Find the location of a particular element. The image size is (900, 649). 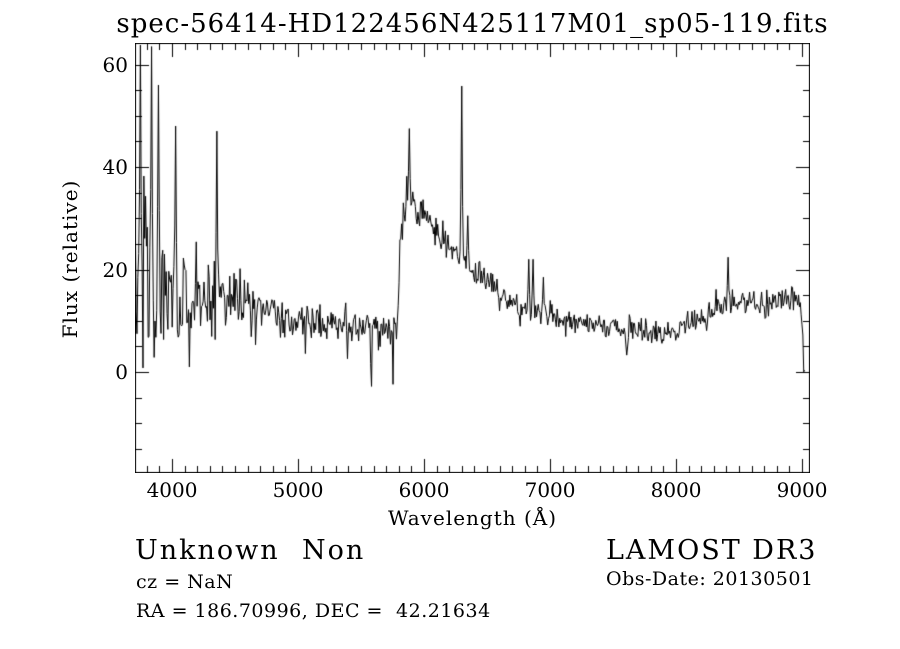

x-axis-label: Wavelength (Å) is located at coordinates (472, 518).